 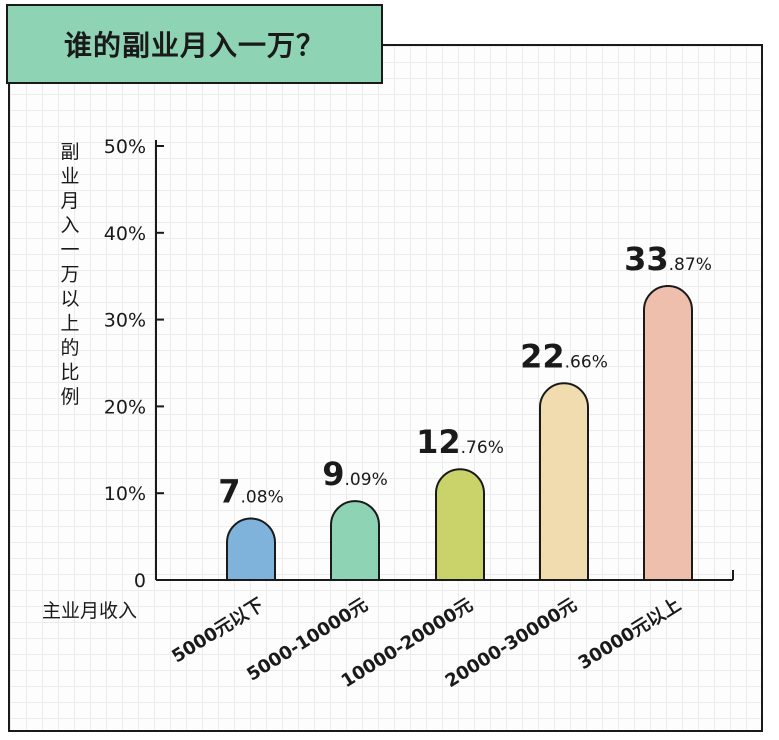 I want to click on y-tick-label-0: 0, so click(x=140, y=581).